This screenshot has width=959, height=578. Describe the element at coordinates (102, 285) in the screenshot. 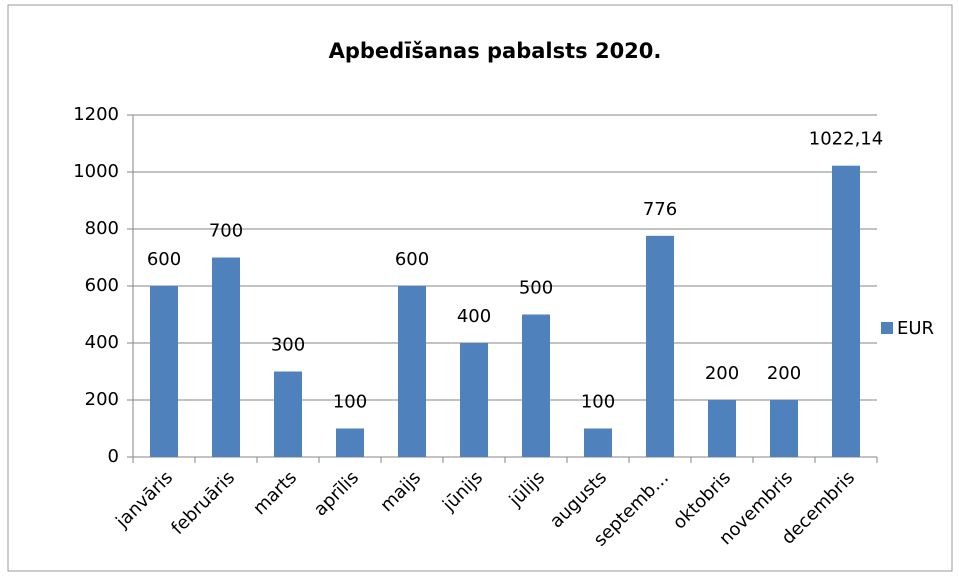

I see `y-tick-label: 600` at that location.